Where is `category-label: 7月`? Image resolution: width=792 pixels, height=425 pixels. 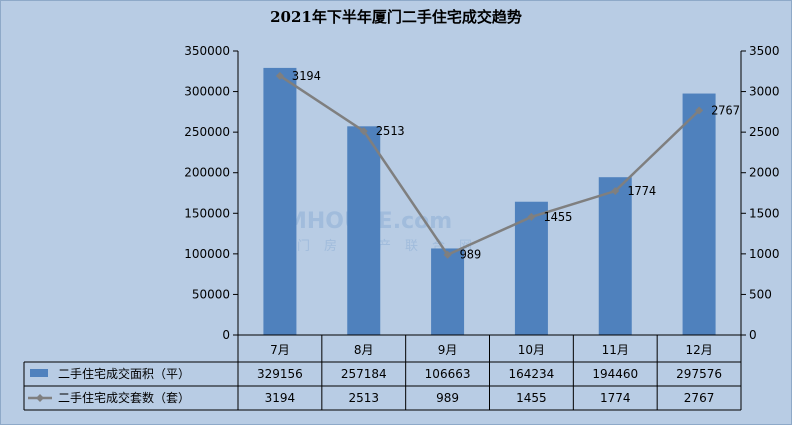
category-label: 7月 is located at coordinates (280, 350).